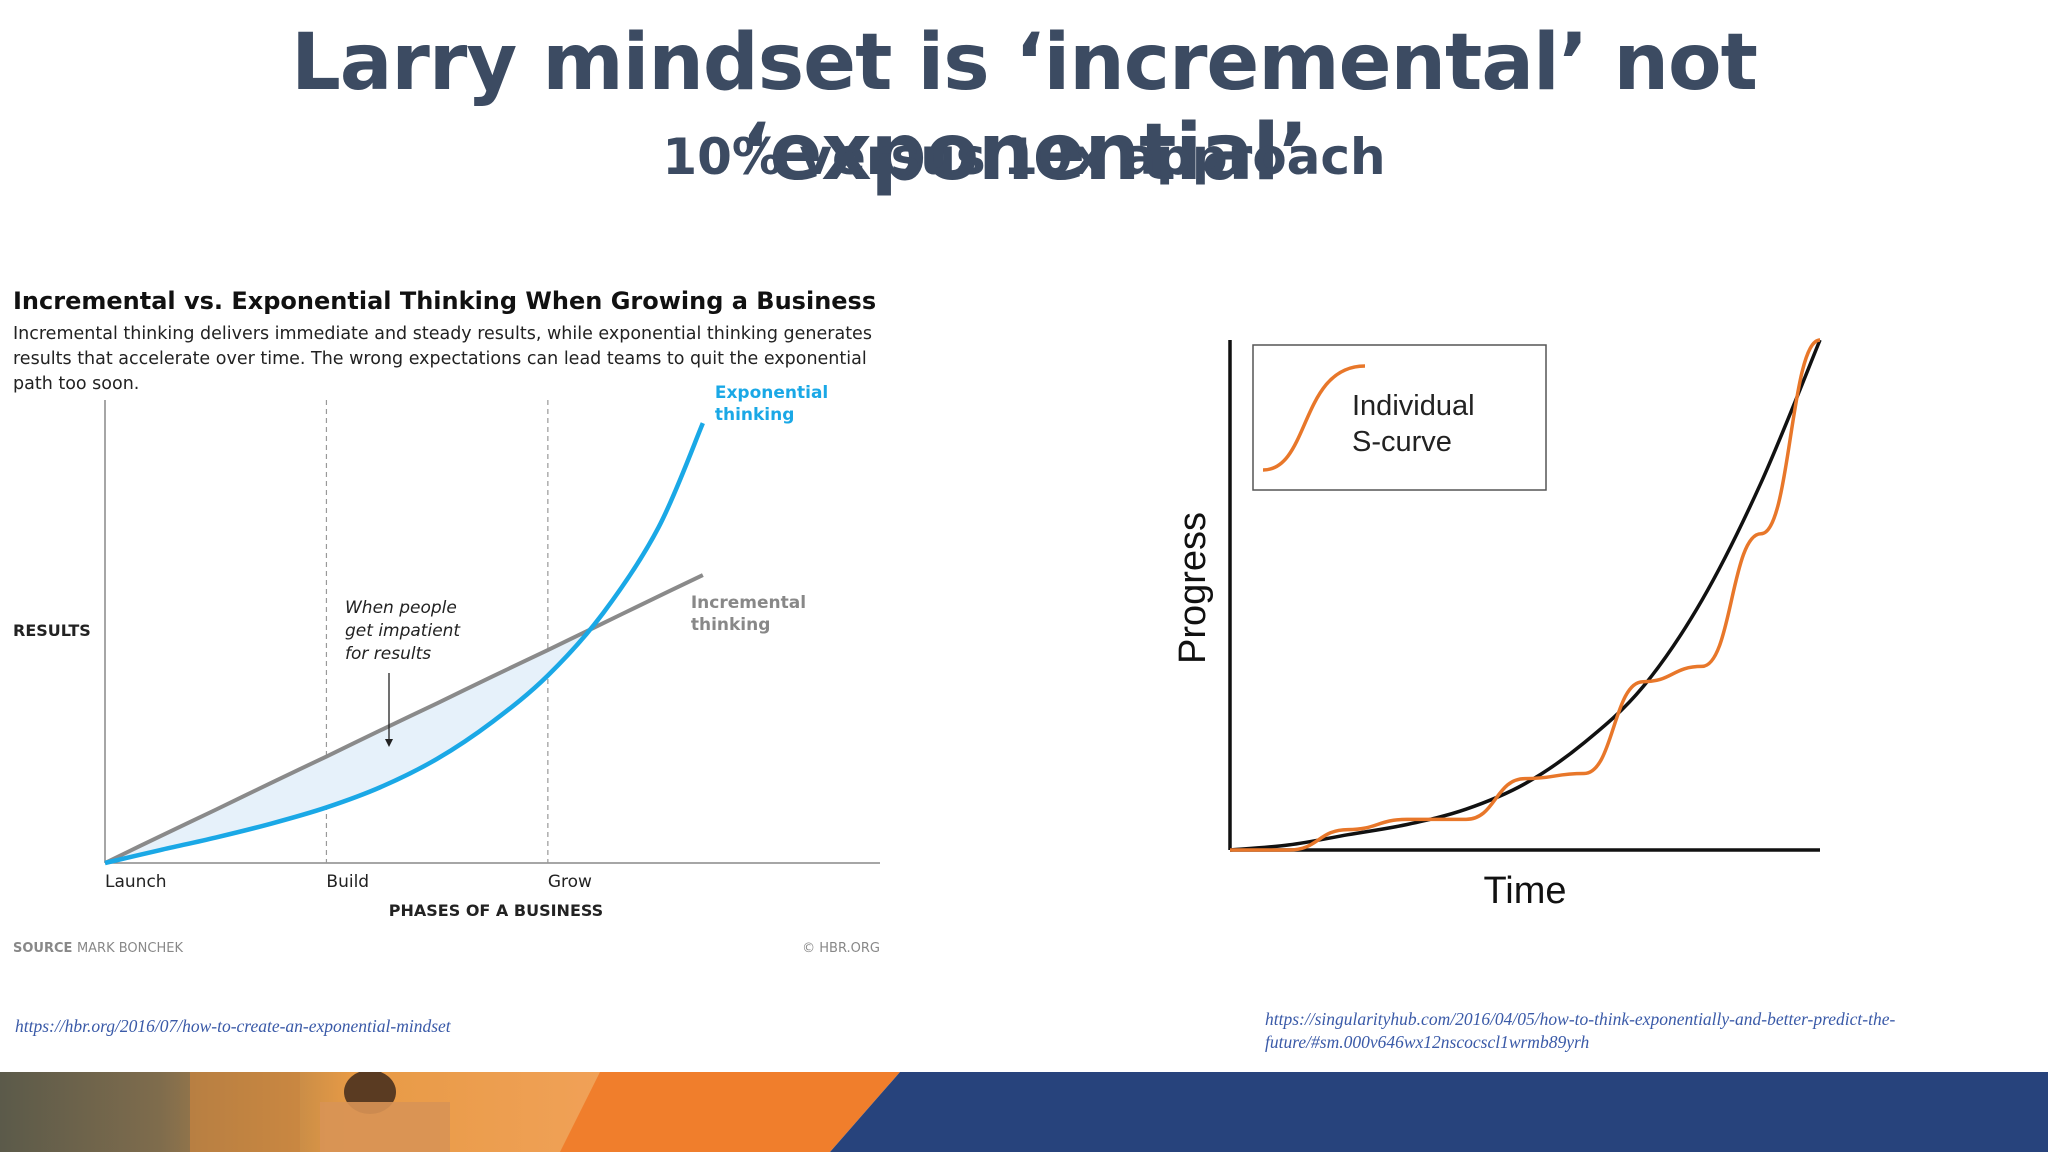 The height and width of the screenshot is (1152, 2048). What do you see at coordinates (1524, 891) in the screenshot?
I see `sc-x-axis-label: Time` at bounding box center [1524, 891].